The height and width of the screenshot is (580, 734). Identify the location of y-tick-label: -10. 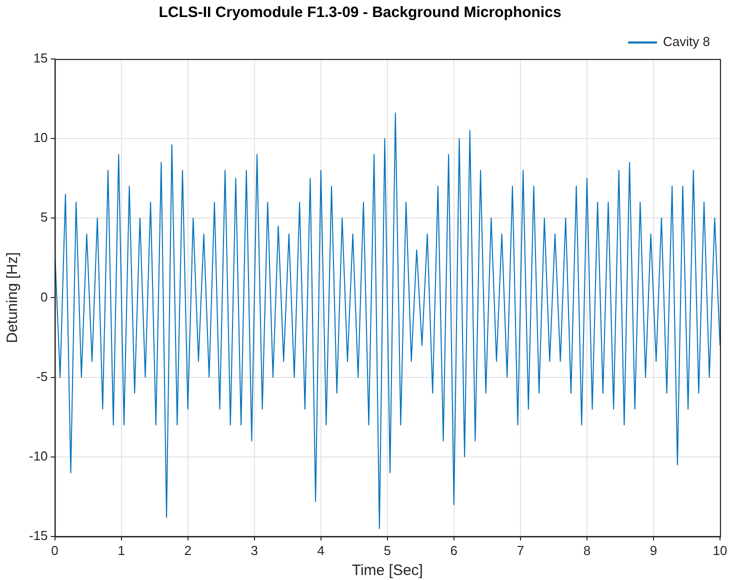
(38, 456).